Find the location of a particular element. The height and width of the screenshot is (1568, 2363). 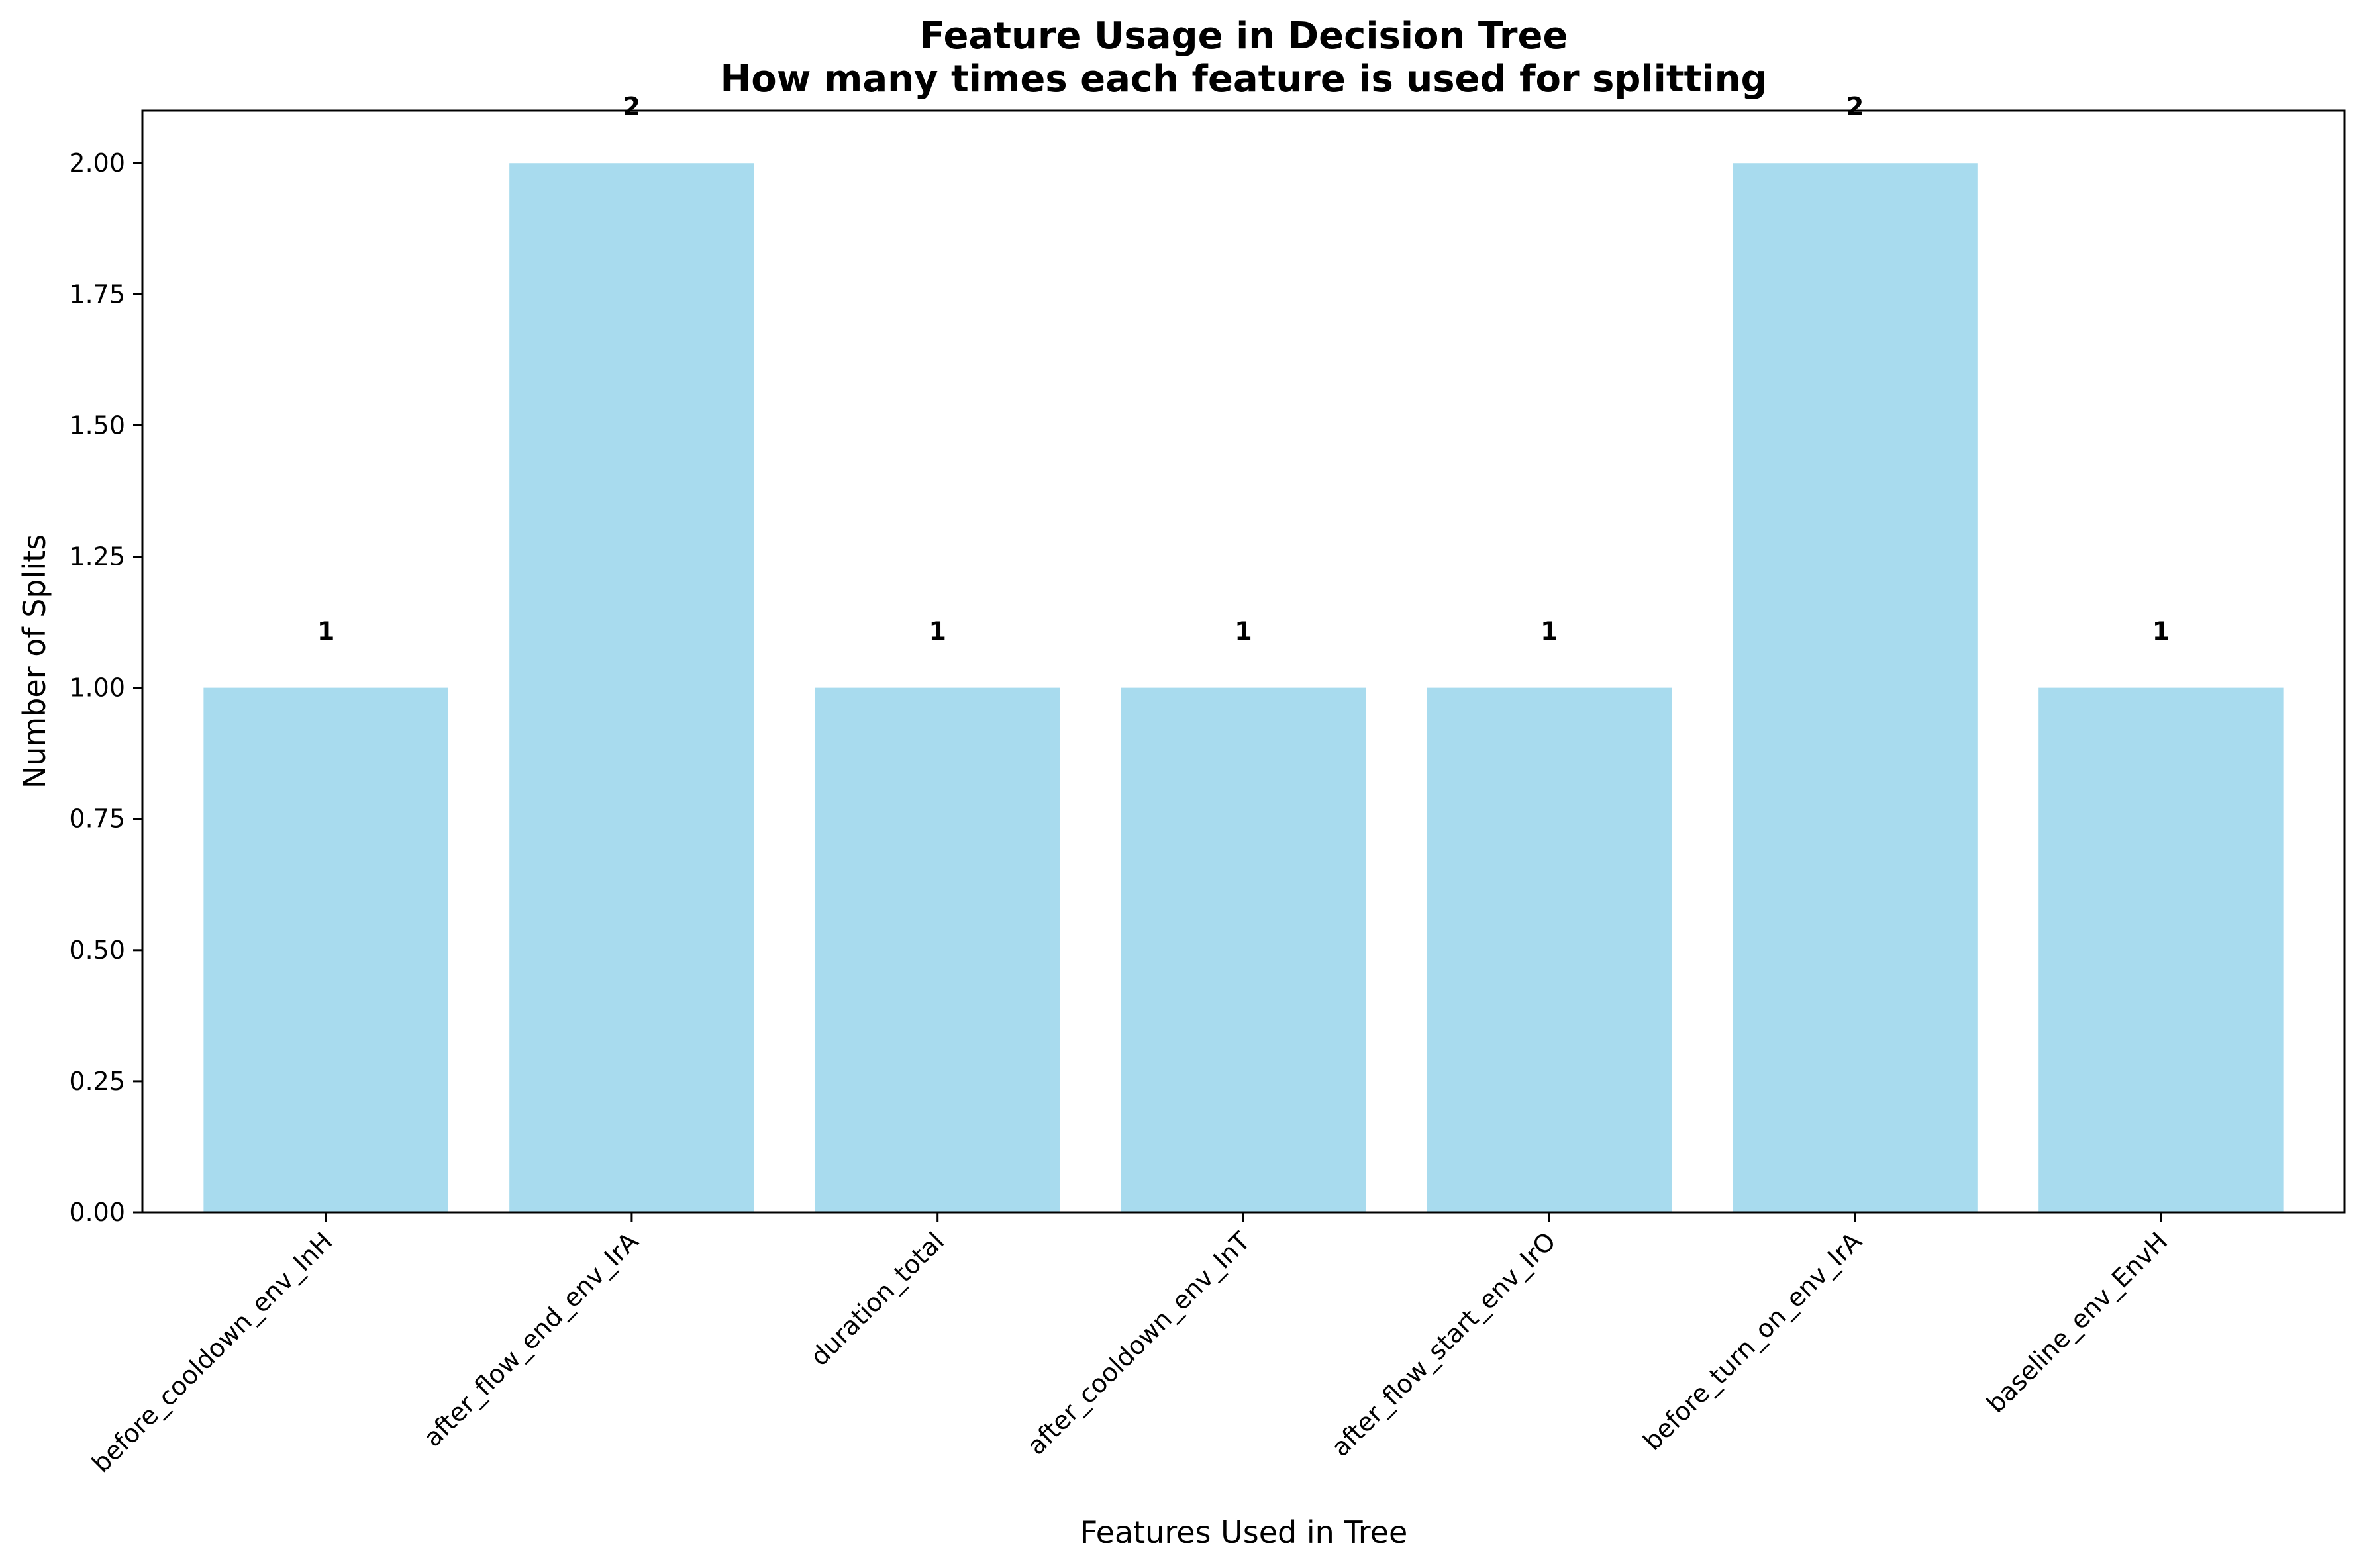

y-tick-label-0: 0.00 is located at coordinates (97, 1212).